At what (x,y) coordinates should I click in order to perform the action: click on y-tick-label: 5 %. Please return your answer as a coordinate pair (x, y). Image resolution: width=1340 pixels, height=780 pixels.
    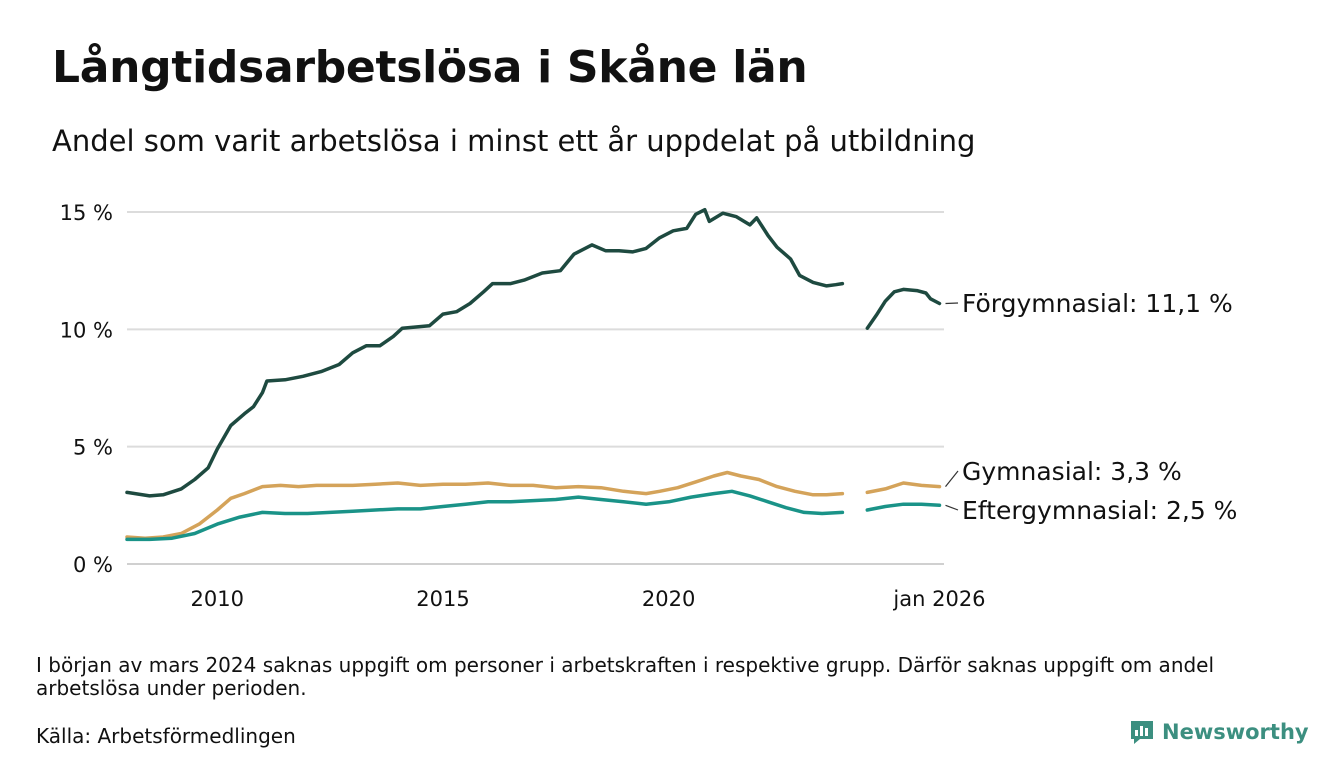
    Looking at the image, I should click on (93, 448).